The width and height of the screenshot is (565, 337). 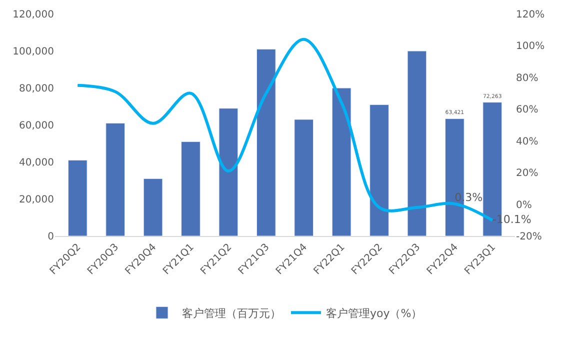 I want to click on y-tick-label: 100,000, so click(x=33, y=52).